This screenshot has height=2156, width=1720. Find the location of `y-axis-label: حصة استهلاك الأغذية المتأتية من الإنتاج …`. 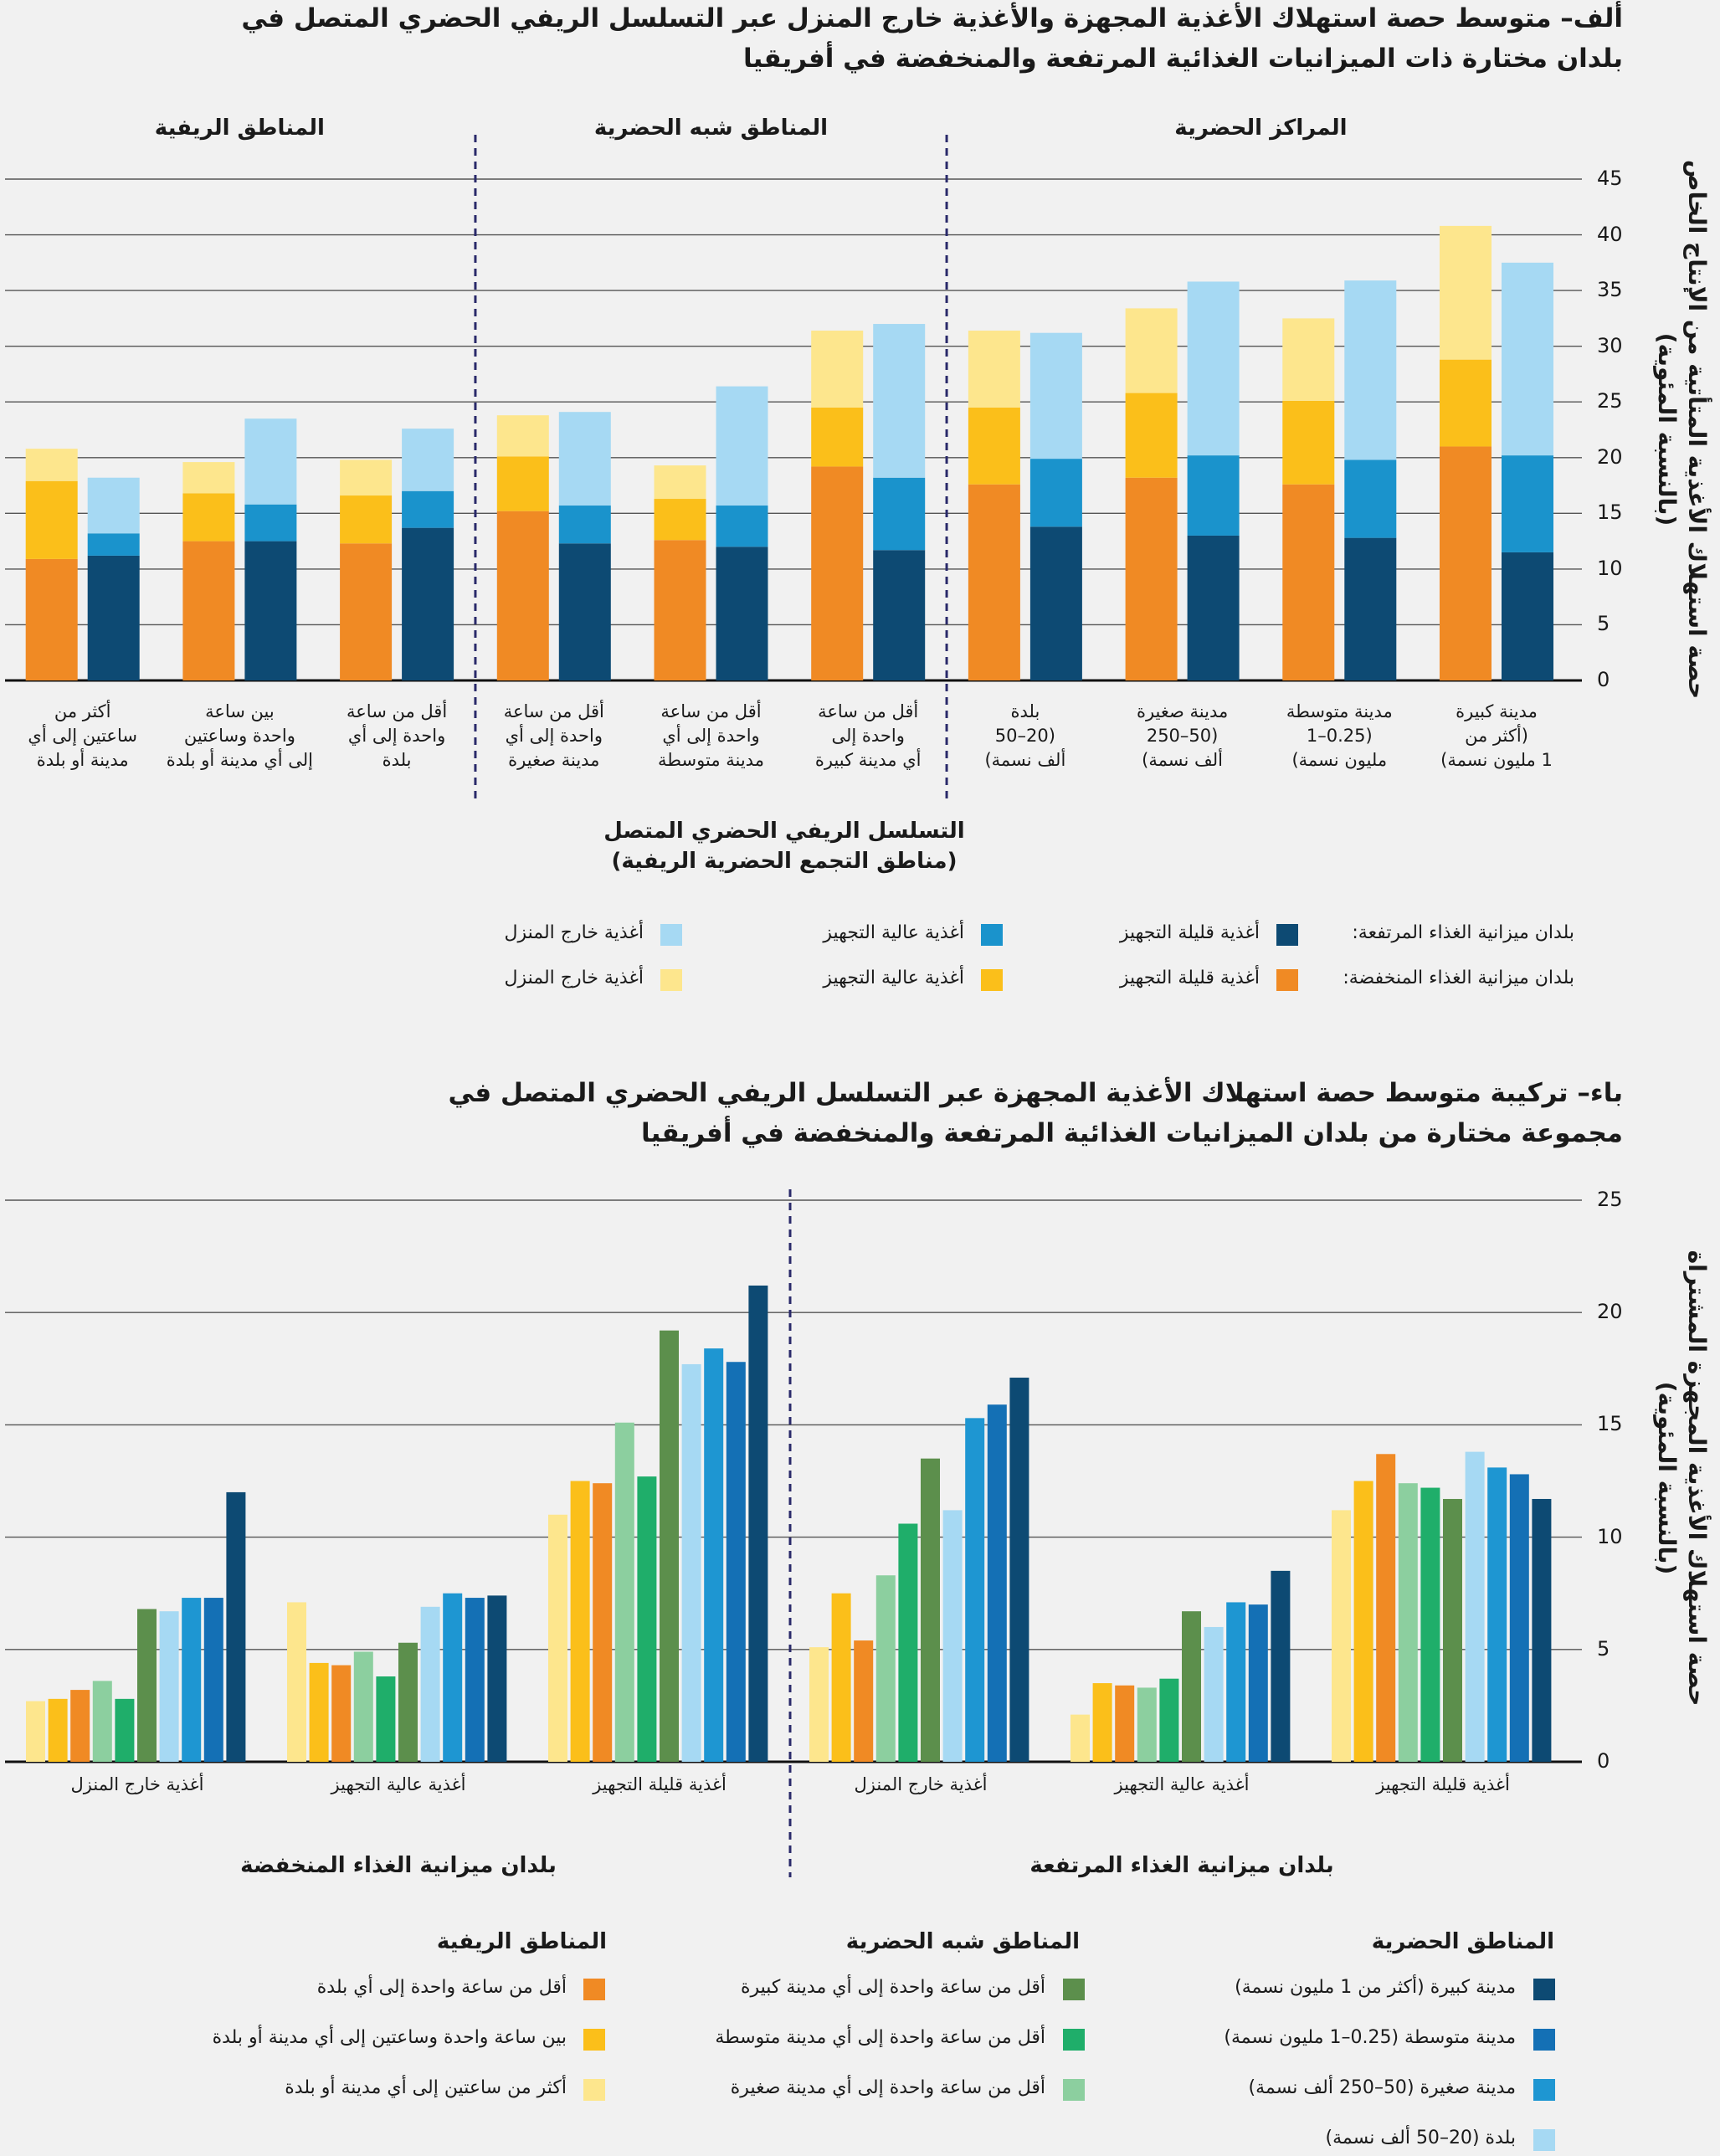

y-axis-label: حصة استهلاك الأغذية المتأتية من الإنتاج … is located at coordinates (1681, 429).